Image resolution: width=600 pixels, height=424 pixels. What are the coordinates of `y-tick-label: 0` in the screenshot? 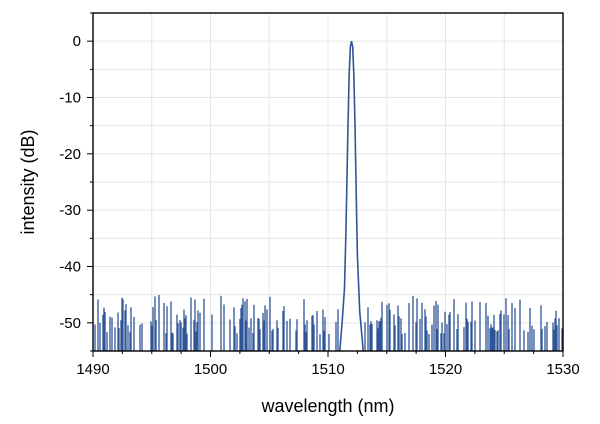 It's located at (77, 41).